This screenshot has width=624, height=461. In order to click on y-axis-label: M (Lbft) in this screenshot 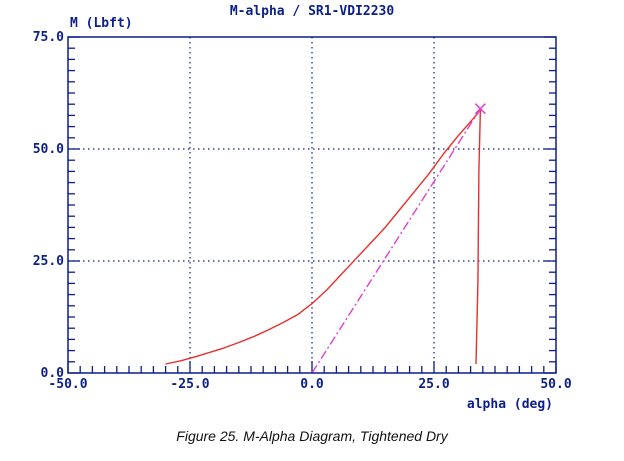, I will do `click(101, 23)`.